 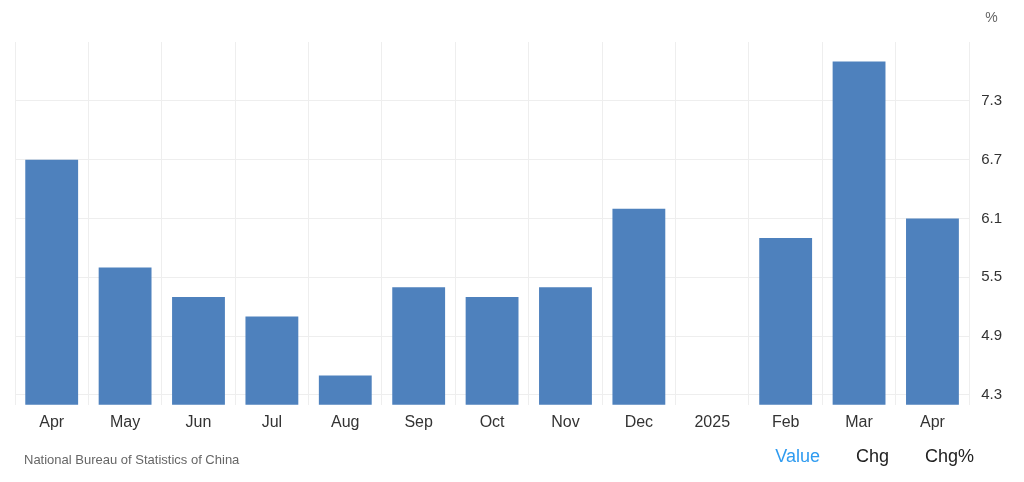 I want to click on y-axis-title: %, so click(x=991, y=17).